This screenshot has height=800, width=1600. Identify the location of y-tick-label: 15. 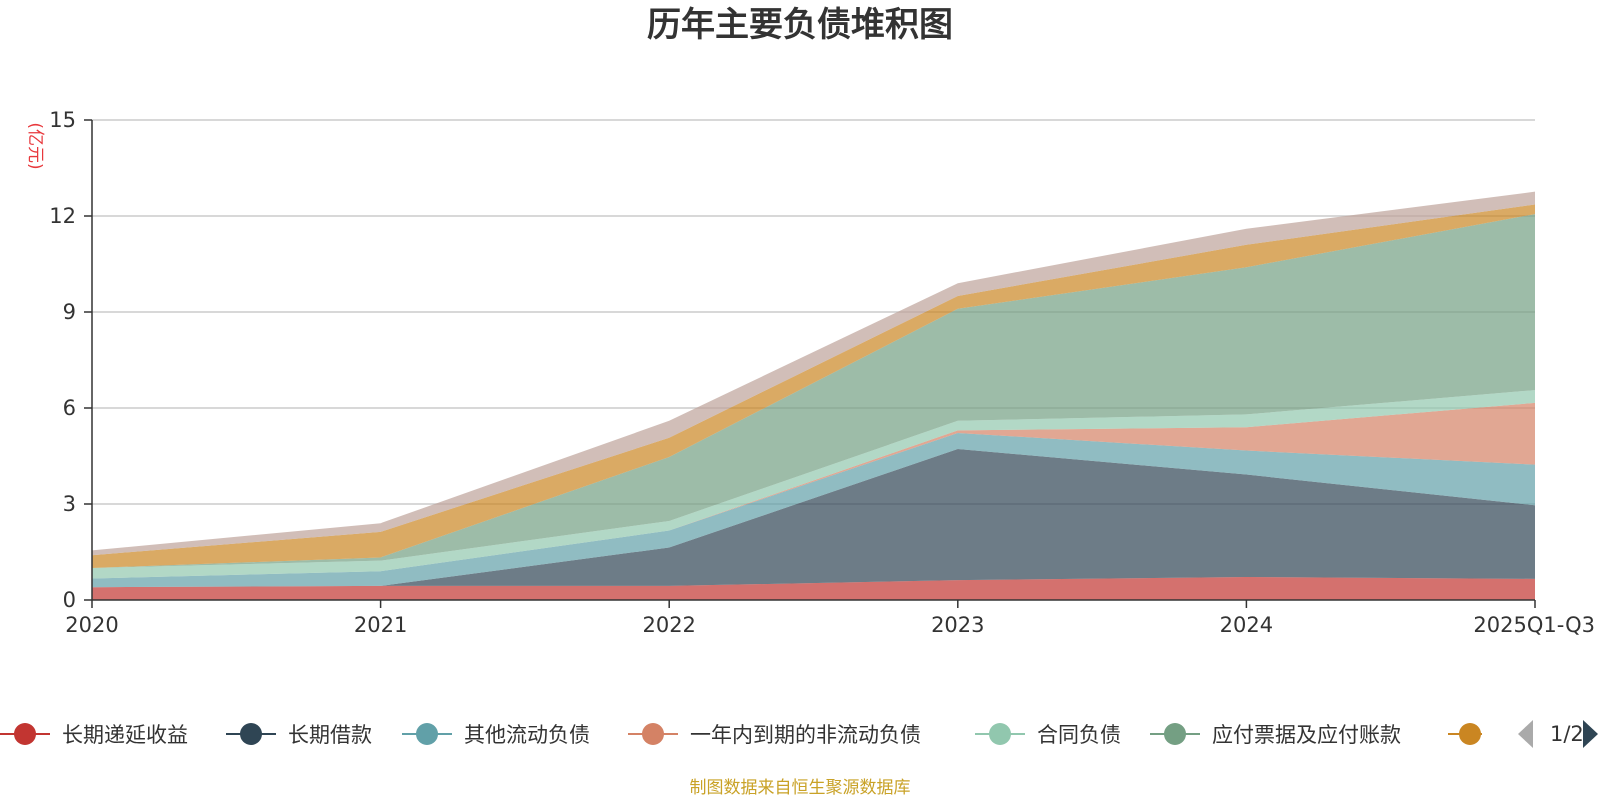
(62, 120).